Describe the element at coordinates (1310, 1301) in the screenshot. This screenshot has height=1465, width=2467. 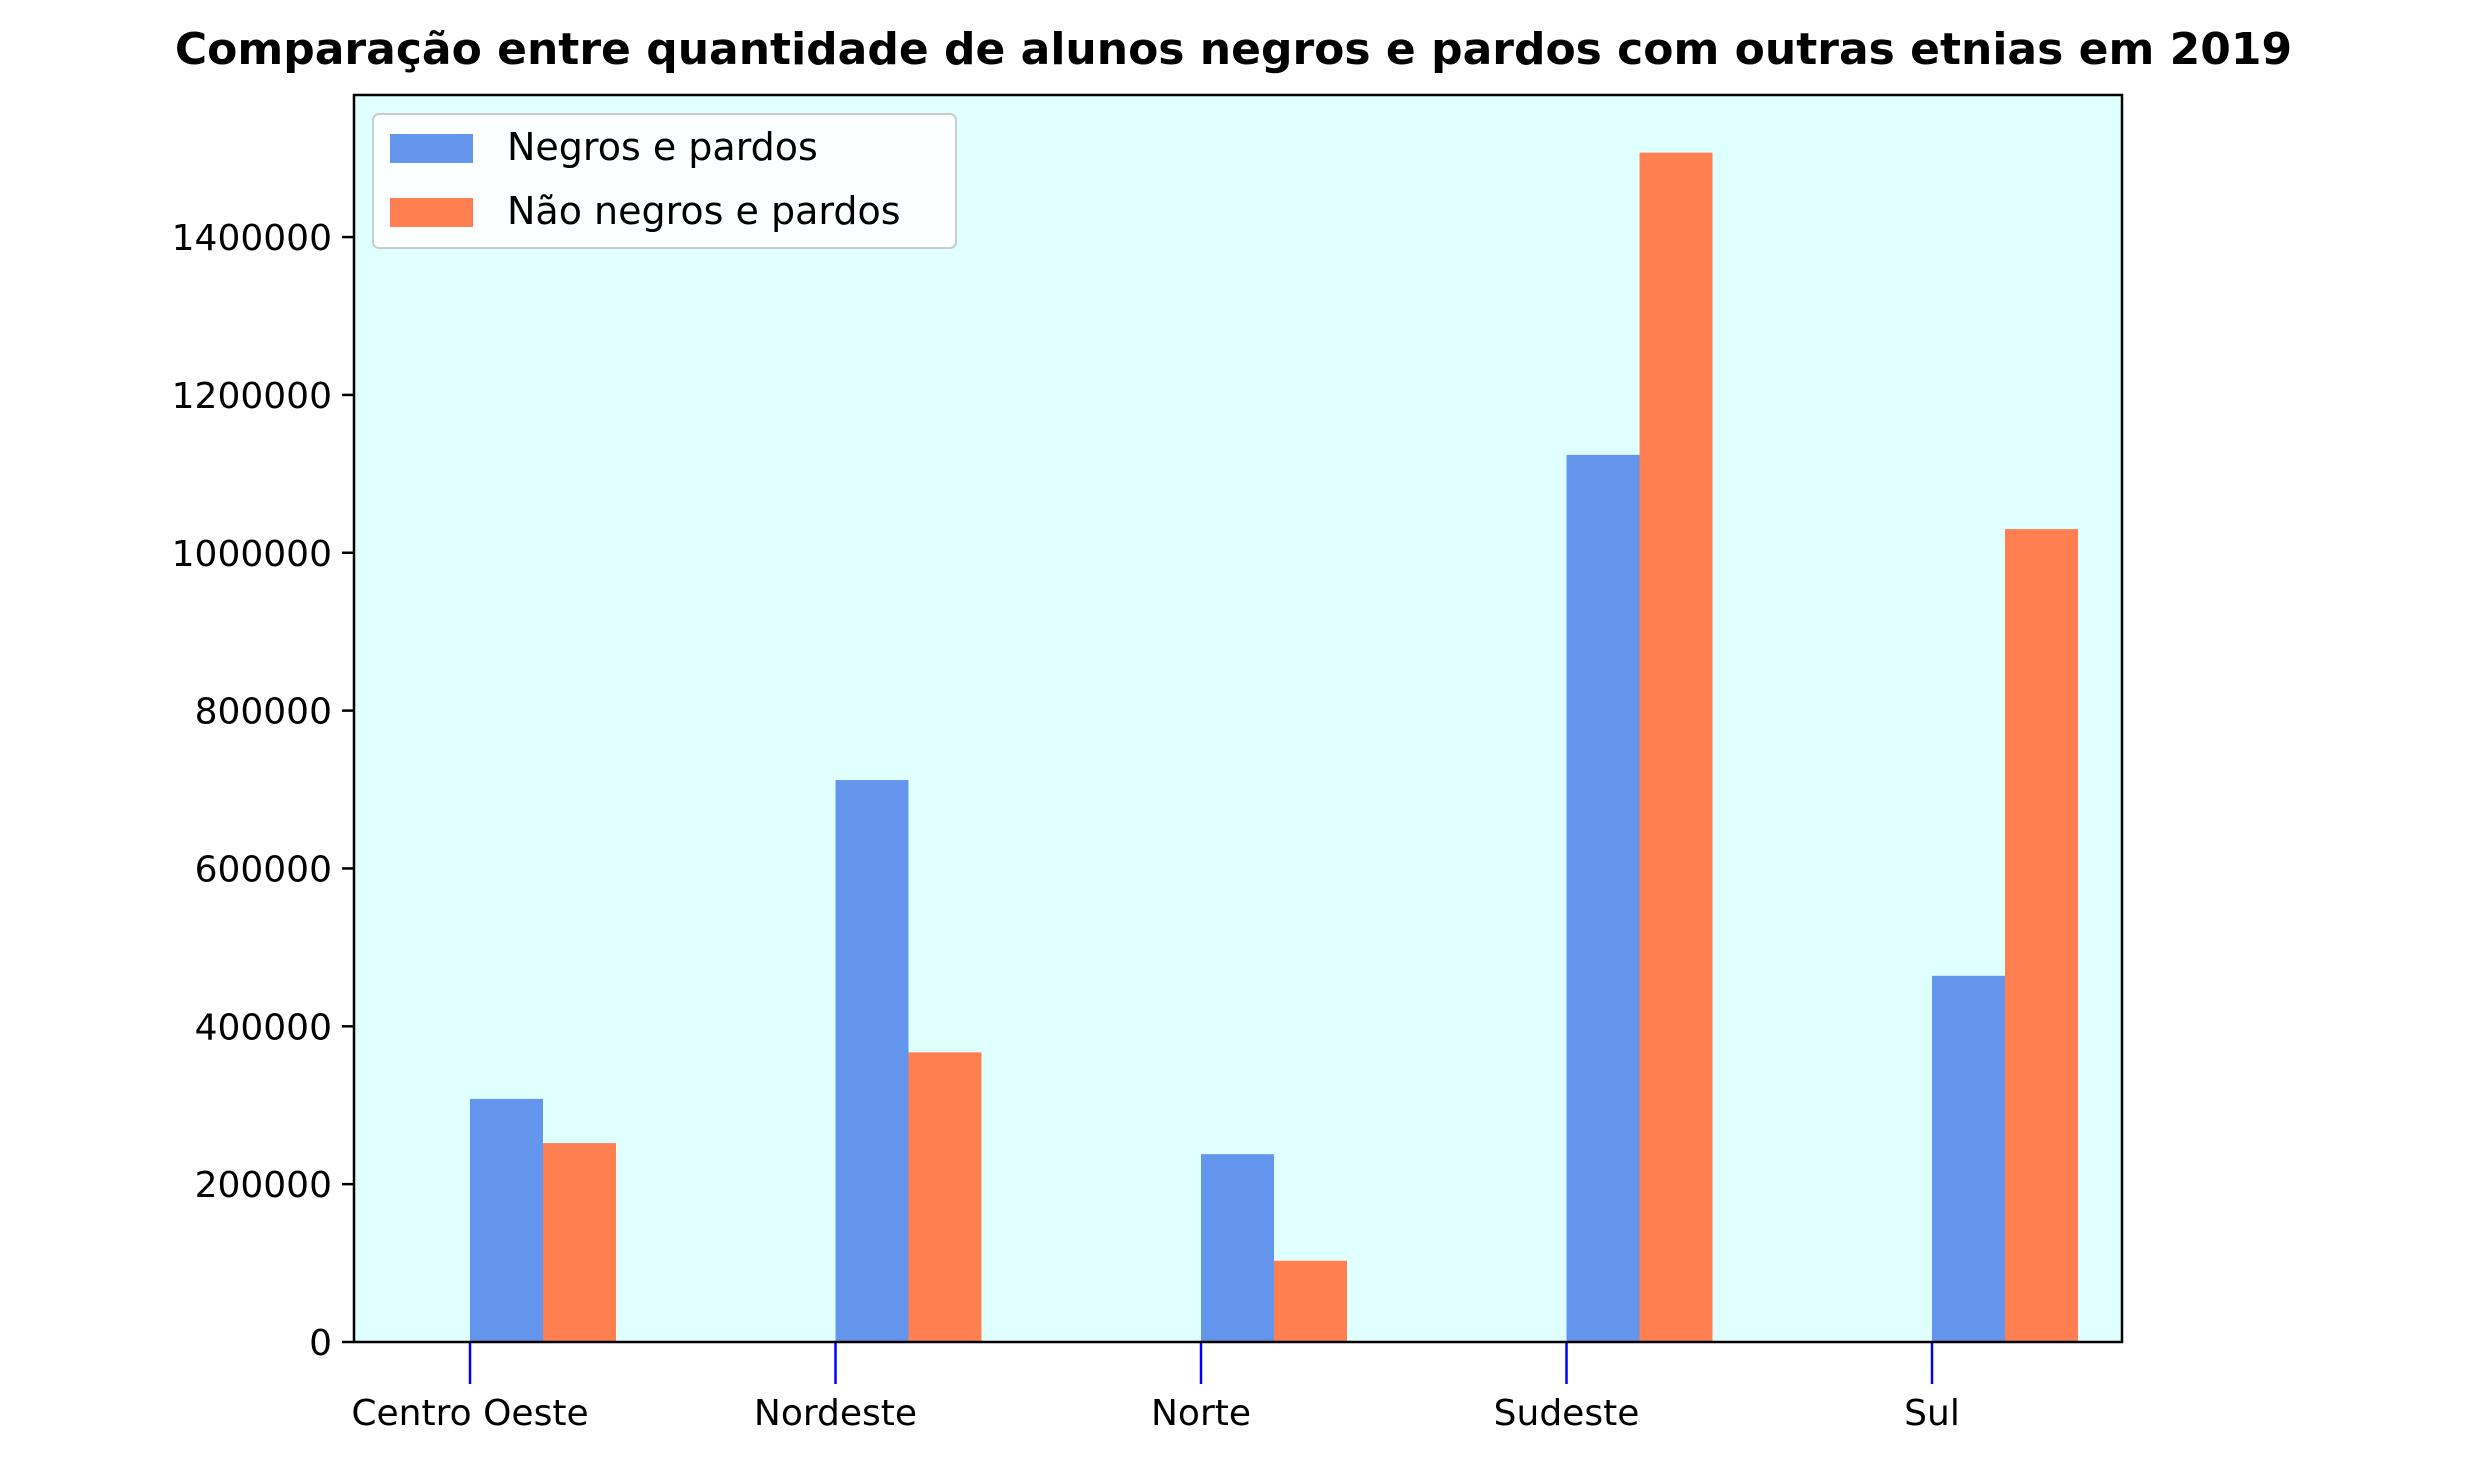
I see `bar-nao-negros-e-pardos-norte` at that location.